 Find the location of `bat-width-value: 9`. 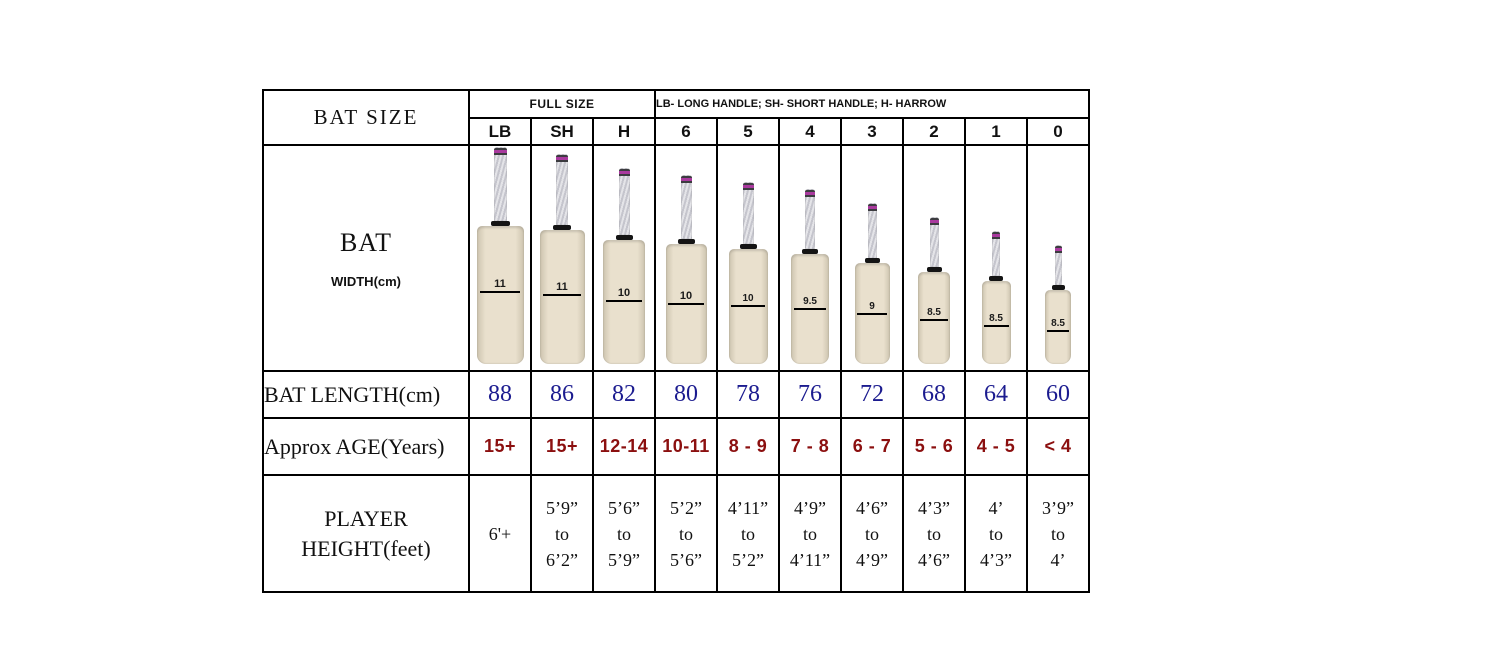

bat-width-value: 9 is located at coordinates (872, 308).